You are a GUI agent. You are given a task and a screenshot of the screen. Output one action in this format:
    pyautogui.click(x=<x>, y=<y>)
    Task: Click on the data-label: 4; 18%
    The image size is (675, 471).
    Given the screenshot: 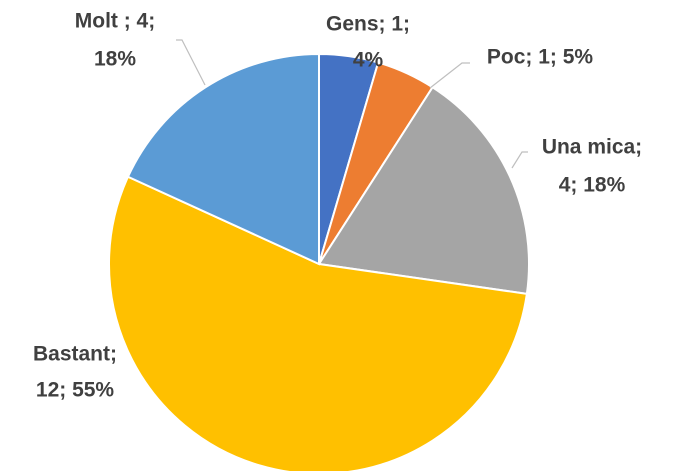 What is the action you would take?
    pyautogui.click(x=592, y=185)
    